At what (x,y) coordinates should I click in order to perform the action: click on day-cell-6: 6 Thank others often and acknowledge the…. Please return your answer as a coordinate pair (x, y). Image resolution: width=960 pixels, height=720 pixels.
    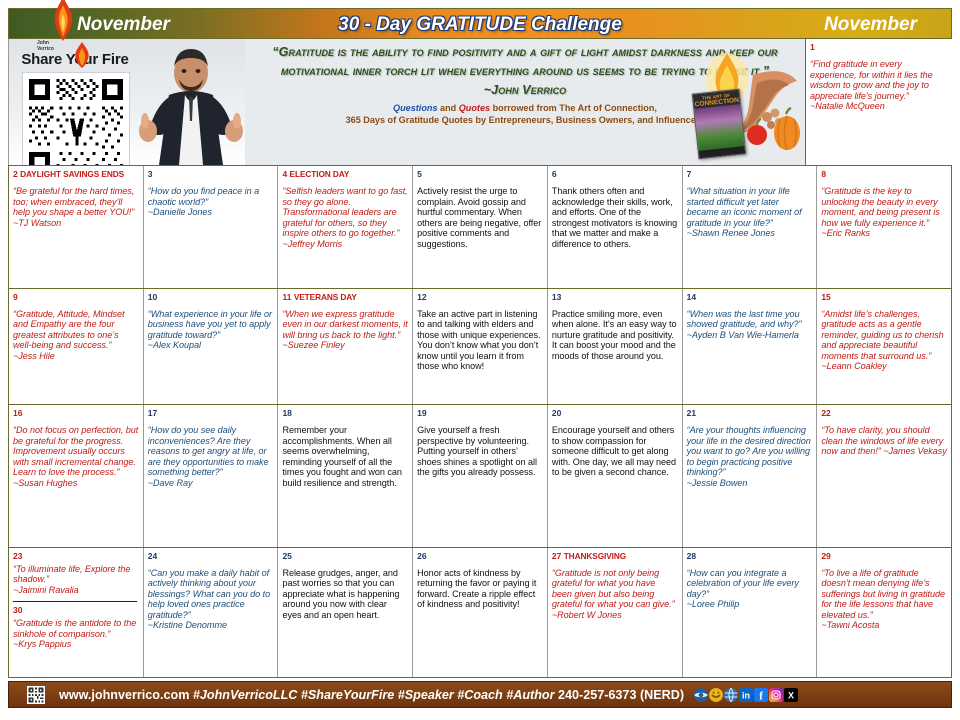
    Looking at the image, I should click on (615, 227).